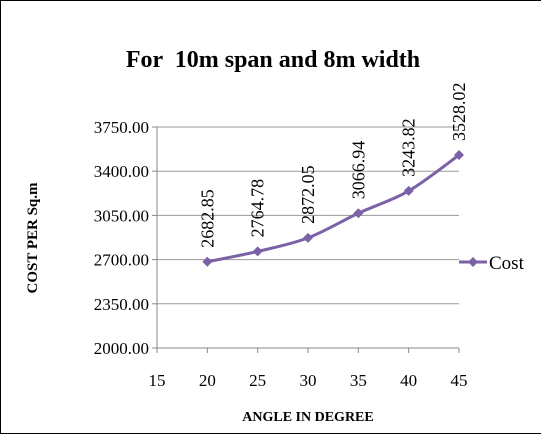 The height and width of the screenshot is (435, 541). I want to click on x-axis-label: ANGLE IN DEGREE, so click(307, 417).